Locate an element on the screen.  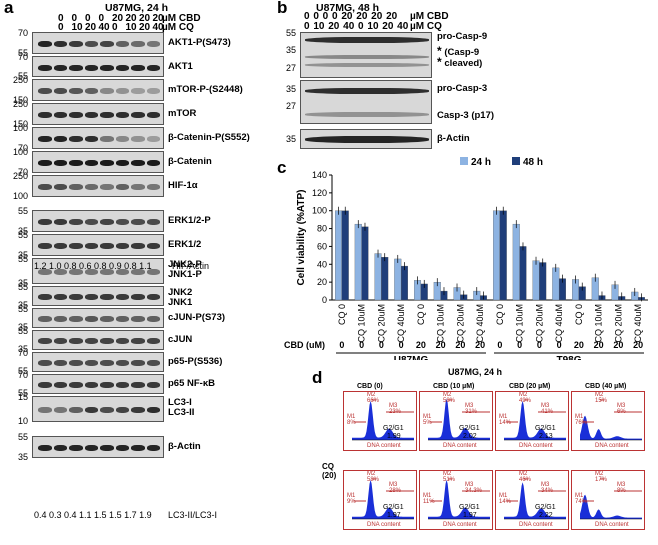
blot-label: HIF-1α is located at coordinates (183, 185).